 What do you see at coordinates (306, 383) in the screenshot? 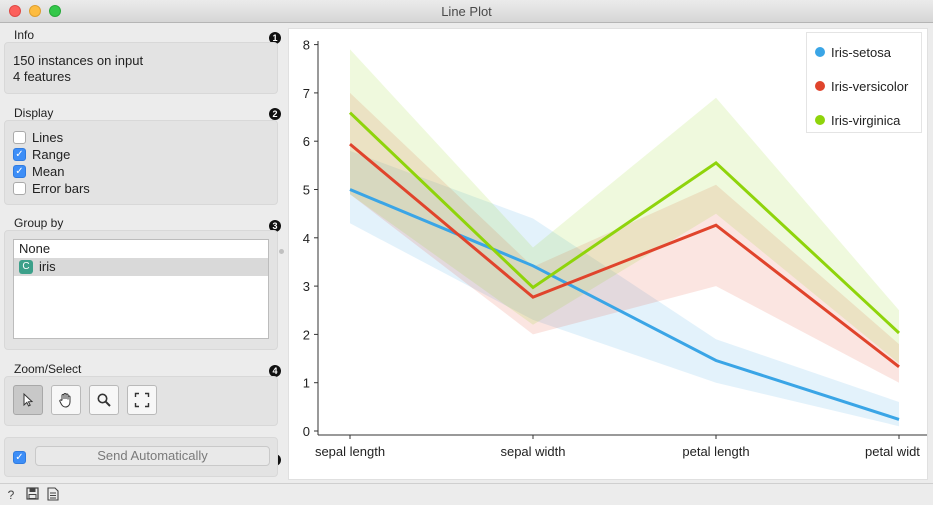
I see `y-tick-label: 1` at bounding box center [306, 383].